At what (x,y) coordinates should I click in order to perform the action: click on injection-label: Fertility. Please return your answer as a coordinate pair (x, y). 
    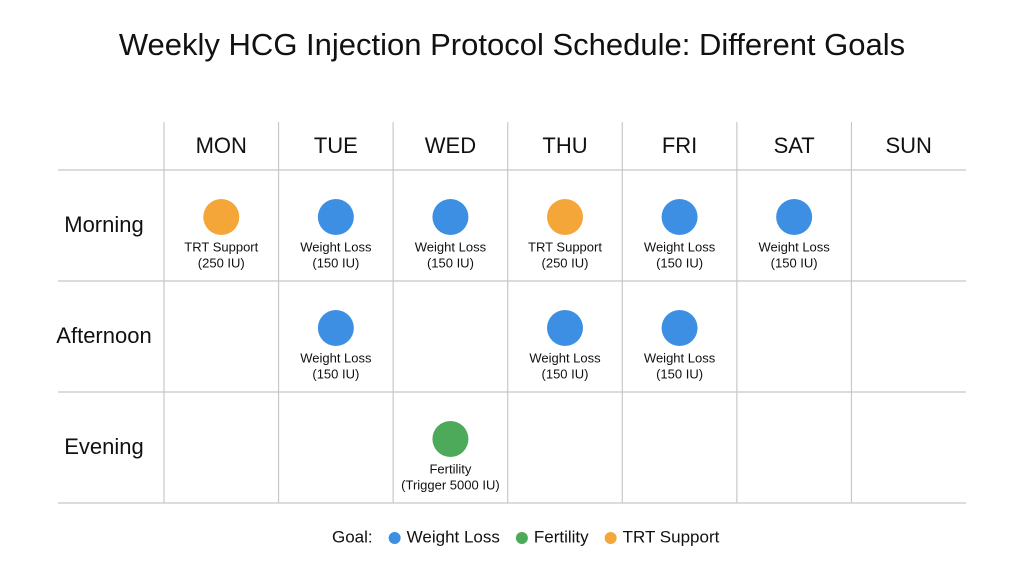
    Looking at the image, I should click on (450, 468).